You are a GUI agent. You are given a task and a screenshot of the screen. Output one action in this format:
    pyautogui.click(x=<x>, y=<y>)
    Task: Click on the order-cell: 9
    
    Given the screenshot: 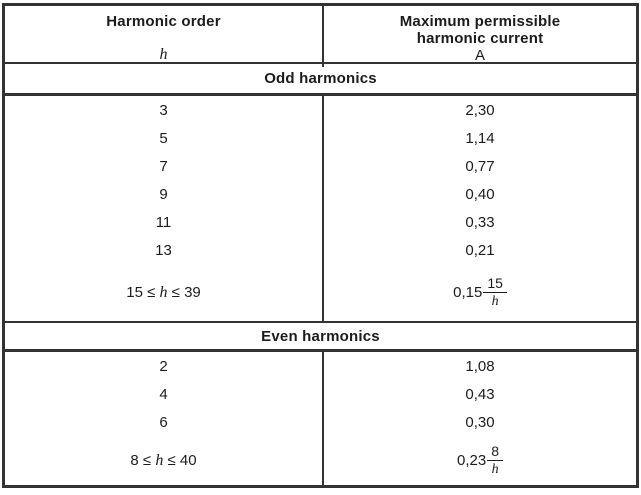 What is the action you would take?
    pyautogui.click(x=164, y=194)
    